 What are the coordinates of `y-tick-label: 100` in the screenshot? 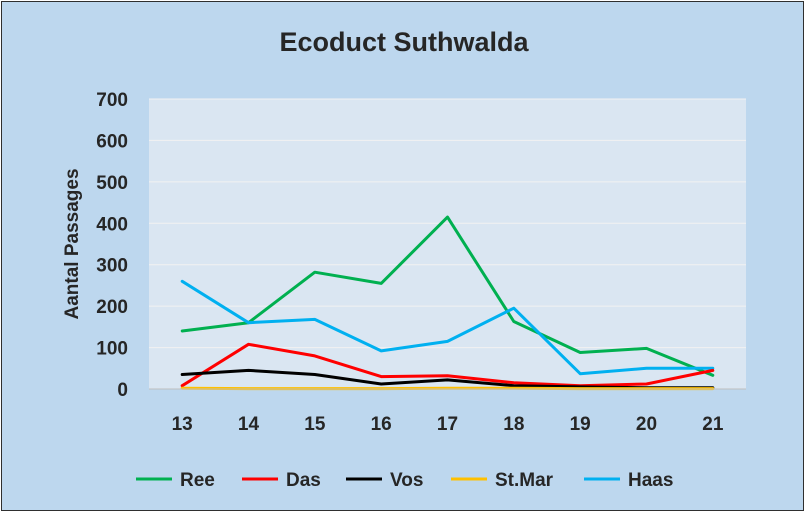 It's located at (112, 349).